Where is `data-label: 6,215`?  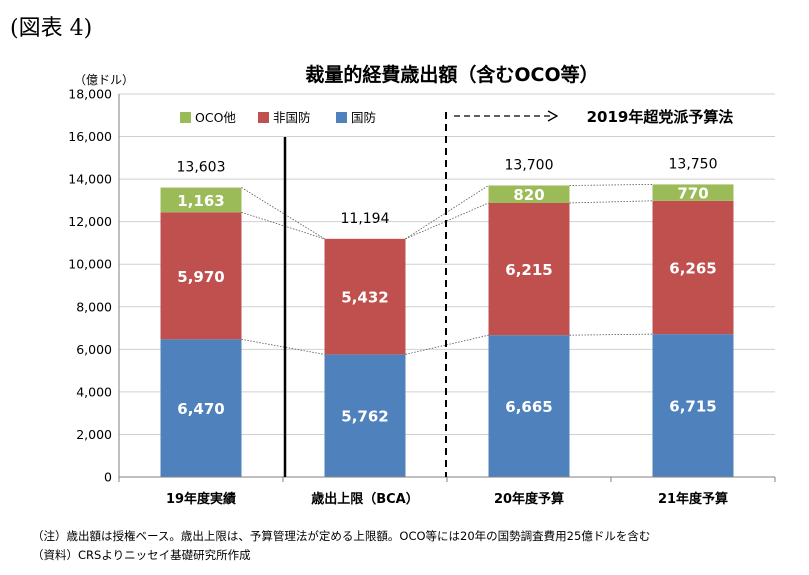
data-label: 6,215 is located at coordinates (528, 270).